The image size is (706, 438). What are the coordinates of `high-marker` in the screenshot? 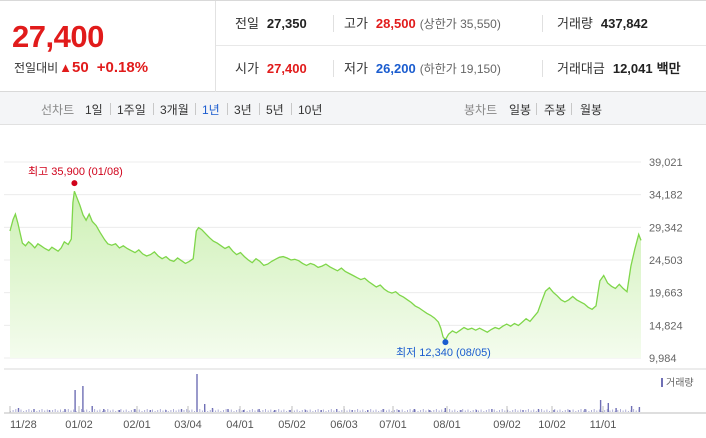 It's located at (74, 183).